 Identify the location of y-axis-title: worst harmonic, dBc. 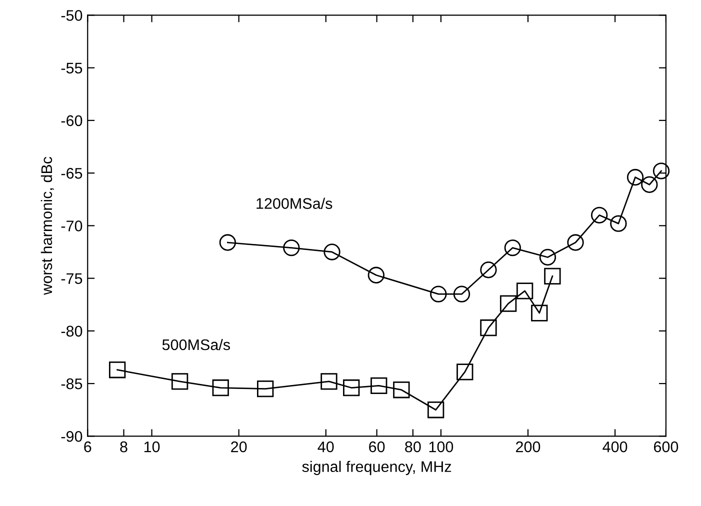
(47, 225).